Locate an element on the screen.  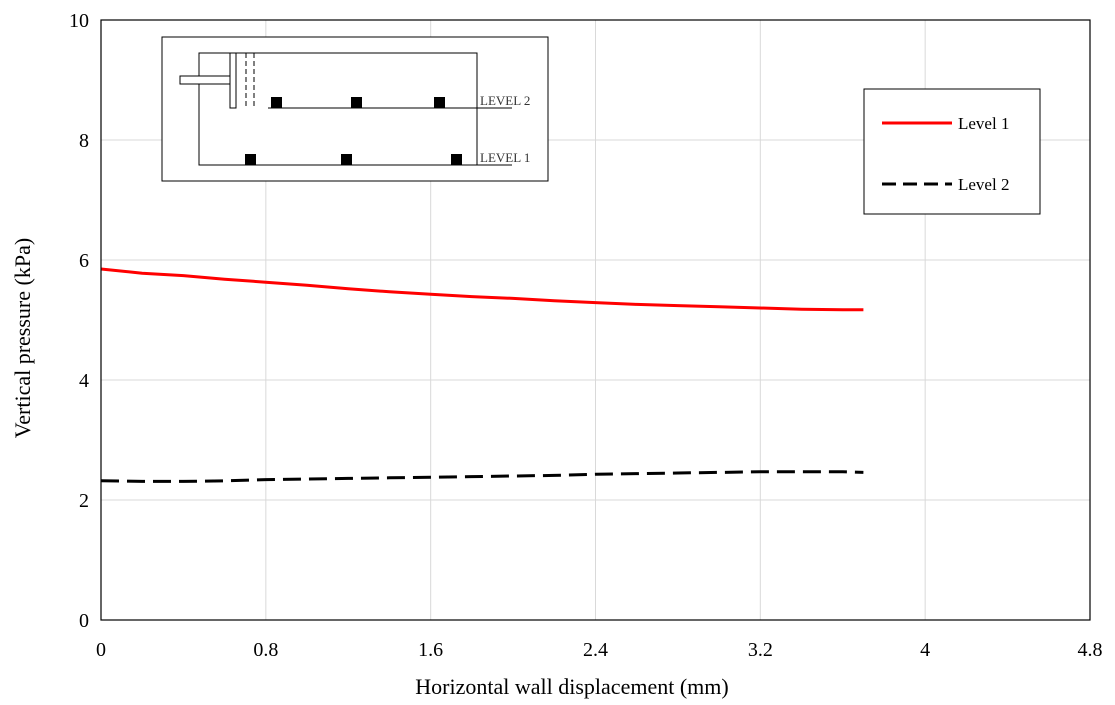
legend-label-level-1: Level 1 is located at coordinates (983, 123).